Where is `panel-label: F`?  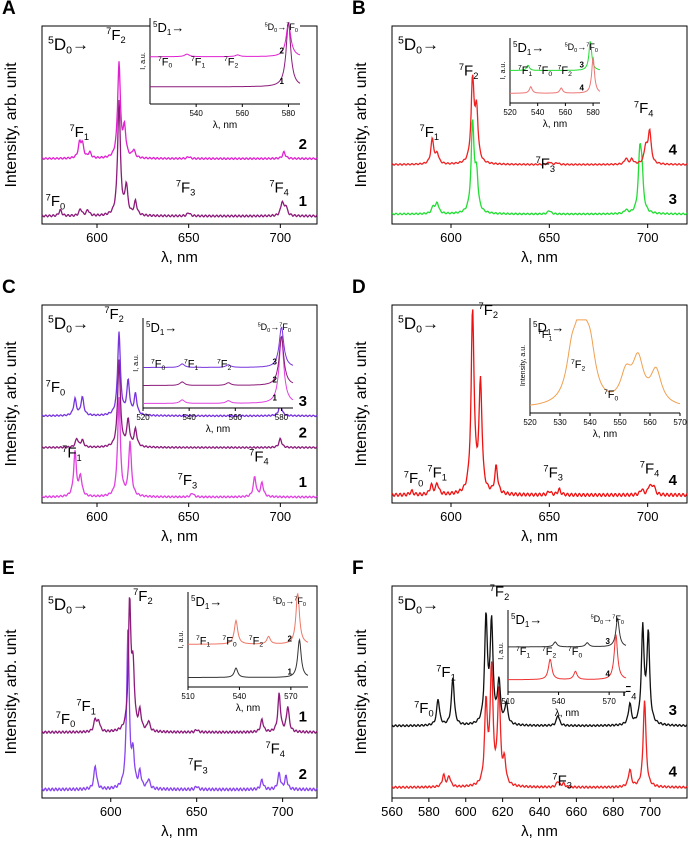
panel-label: F is located at coordinates (358, 568).